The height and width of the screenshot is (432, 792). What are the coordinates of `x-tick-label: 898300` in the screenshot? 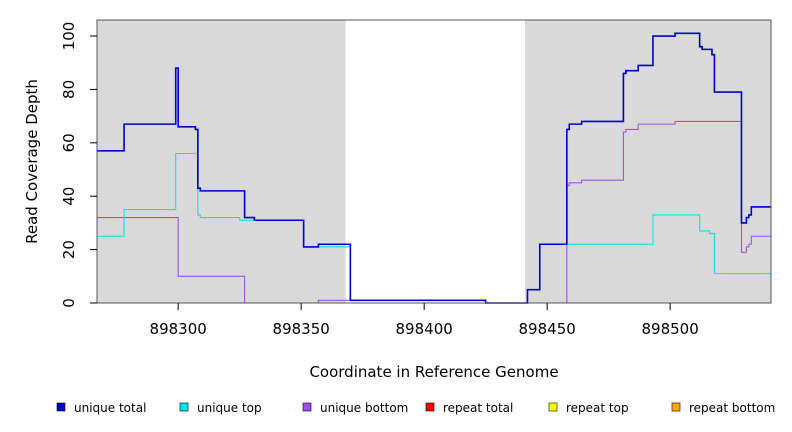 It's located at (178, 329).